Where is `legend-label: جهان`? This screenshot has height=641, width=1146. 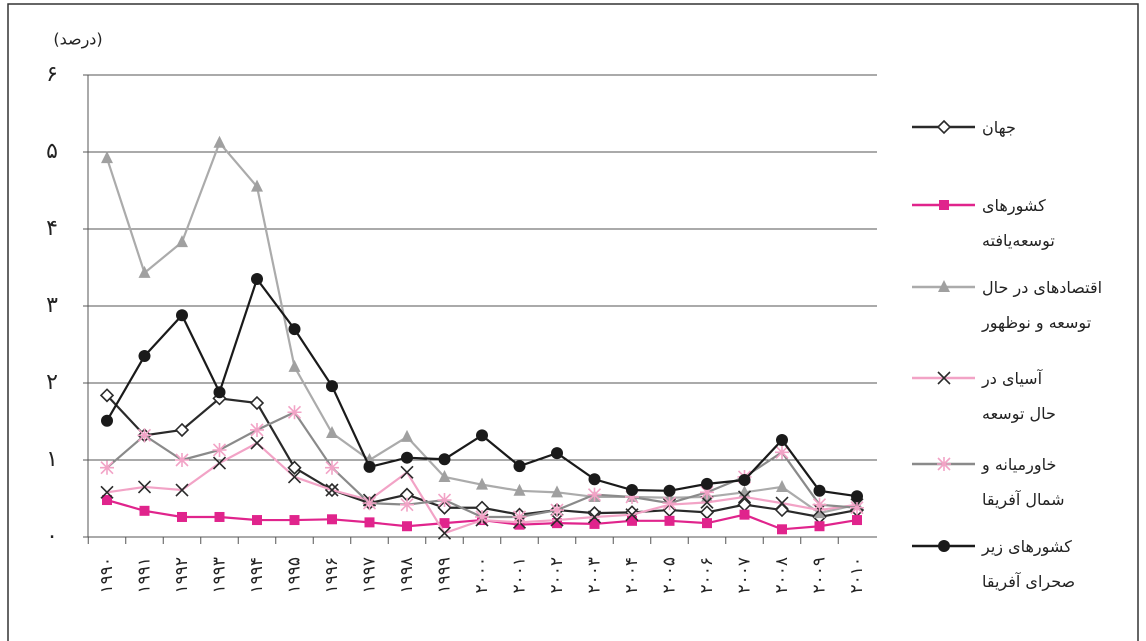 legend-label: جهان is located at coordinates (999, 127).